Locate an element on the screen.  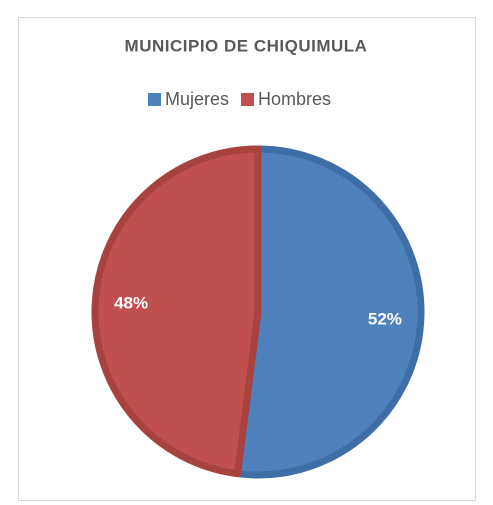
legend-label: Mujeres is located at coordinates (197, 99).